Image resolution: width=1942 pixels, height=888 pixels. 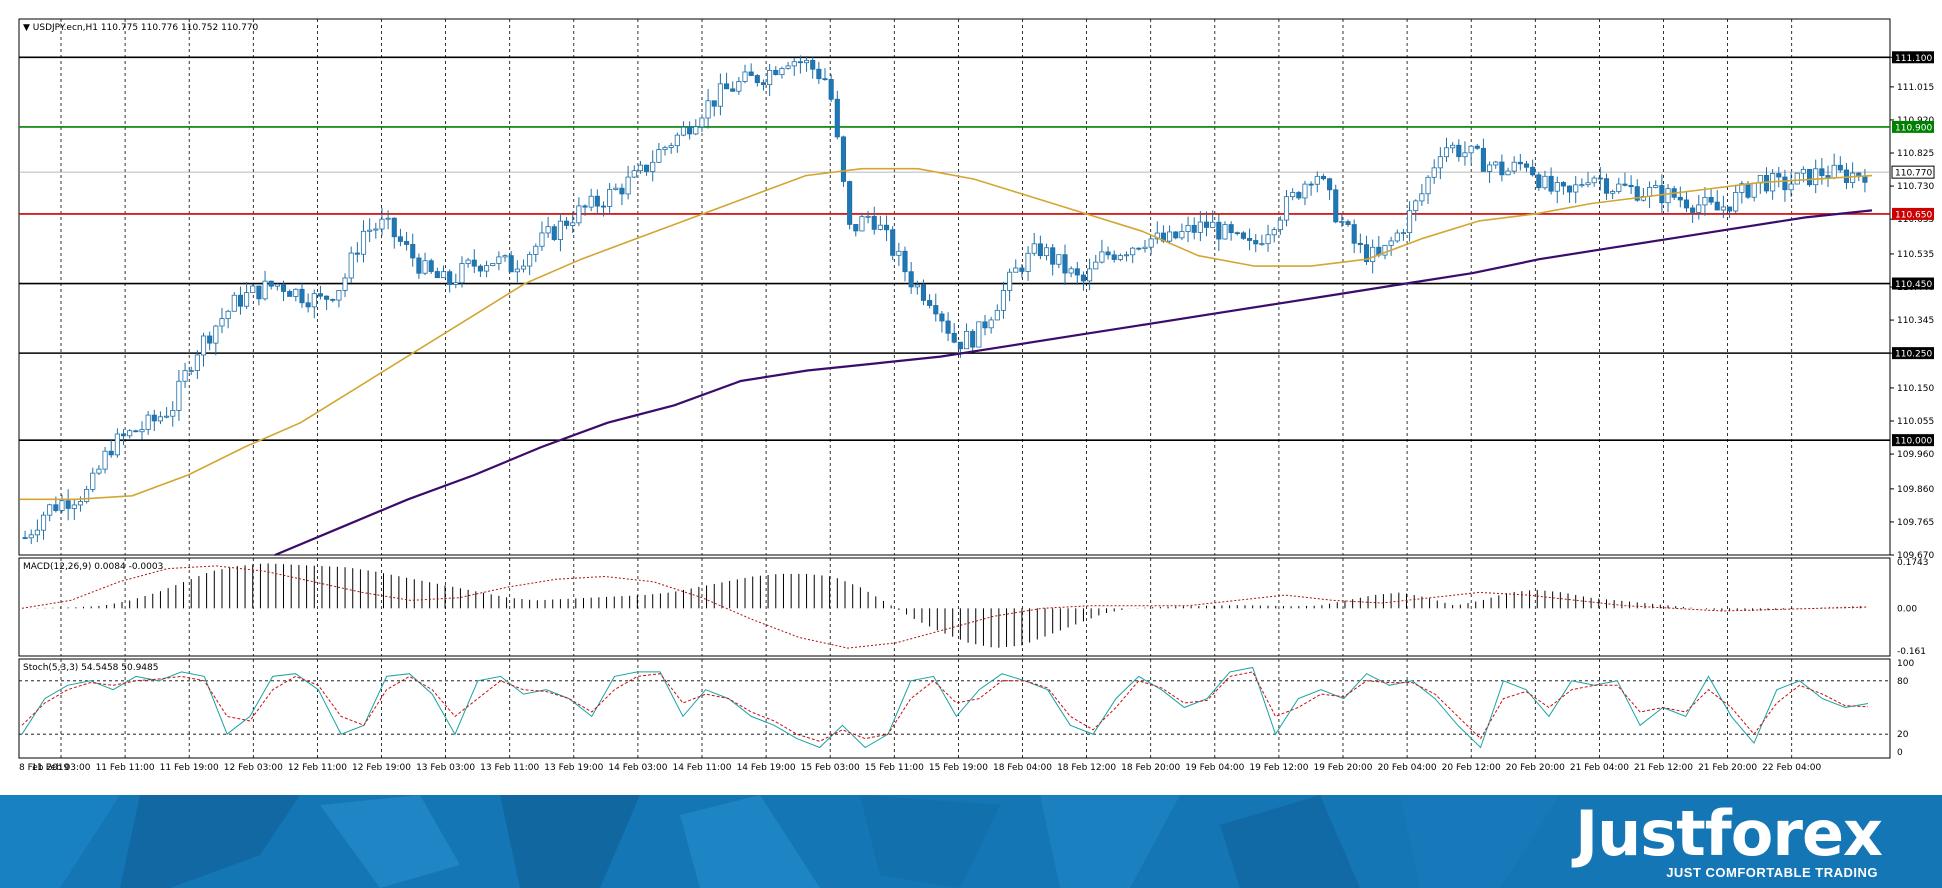 What do you see at coordinates (894, 768) in the screenshot?
I see `x-tick-label: 15 Feb 11:00` at bounding box center [894, 768].